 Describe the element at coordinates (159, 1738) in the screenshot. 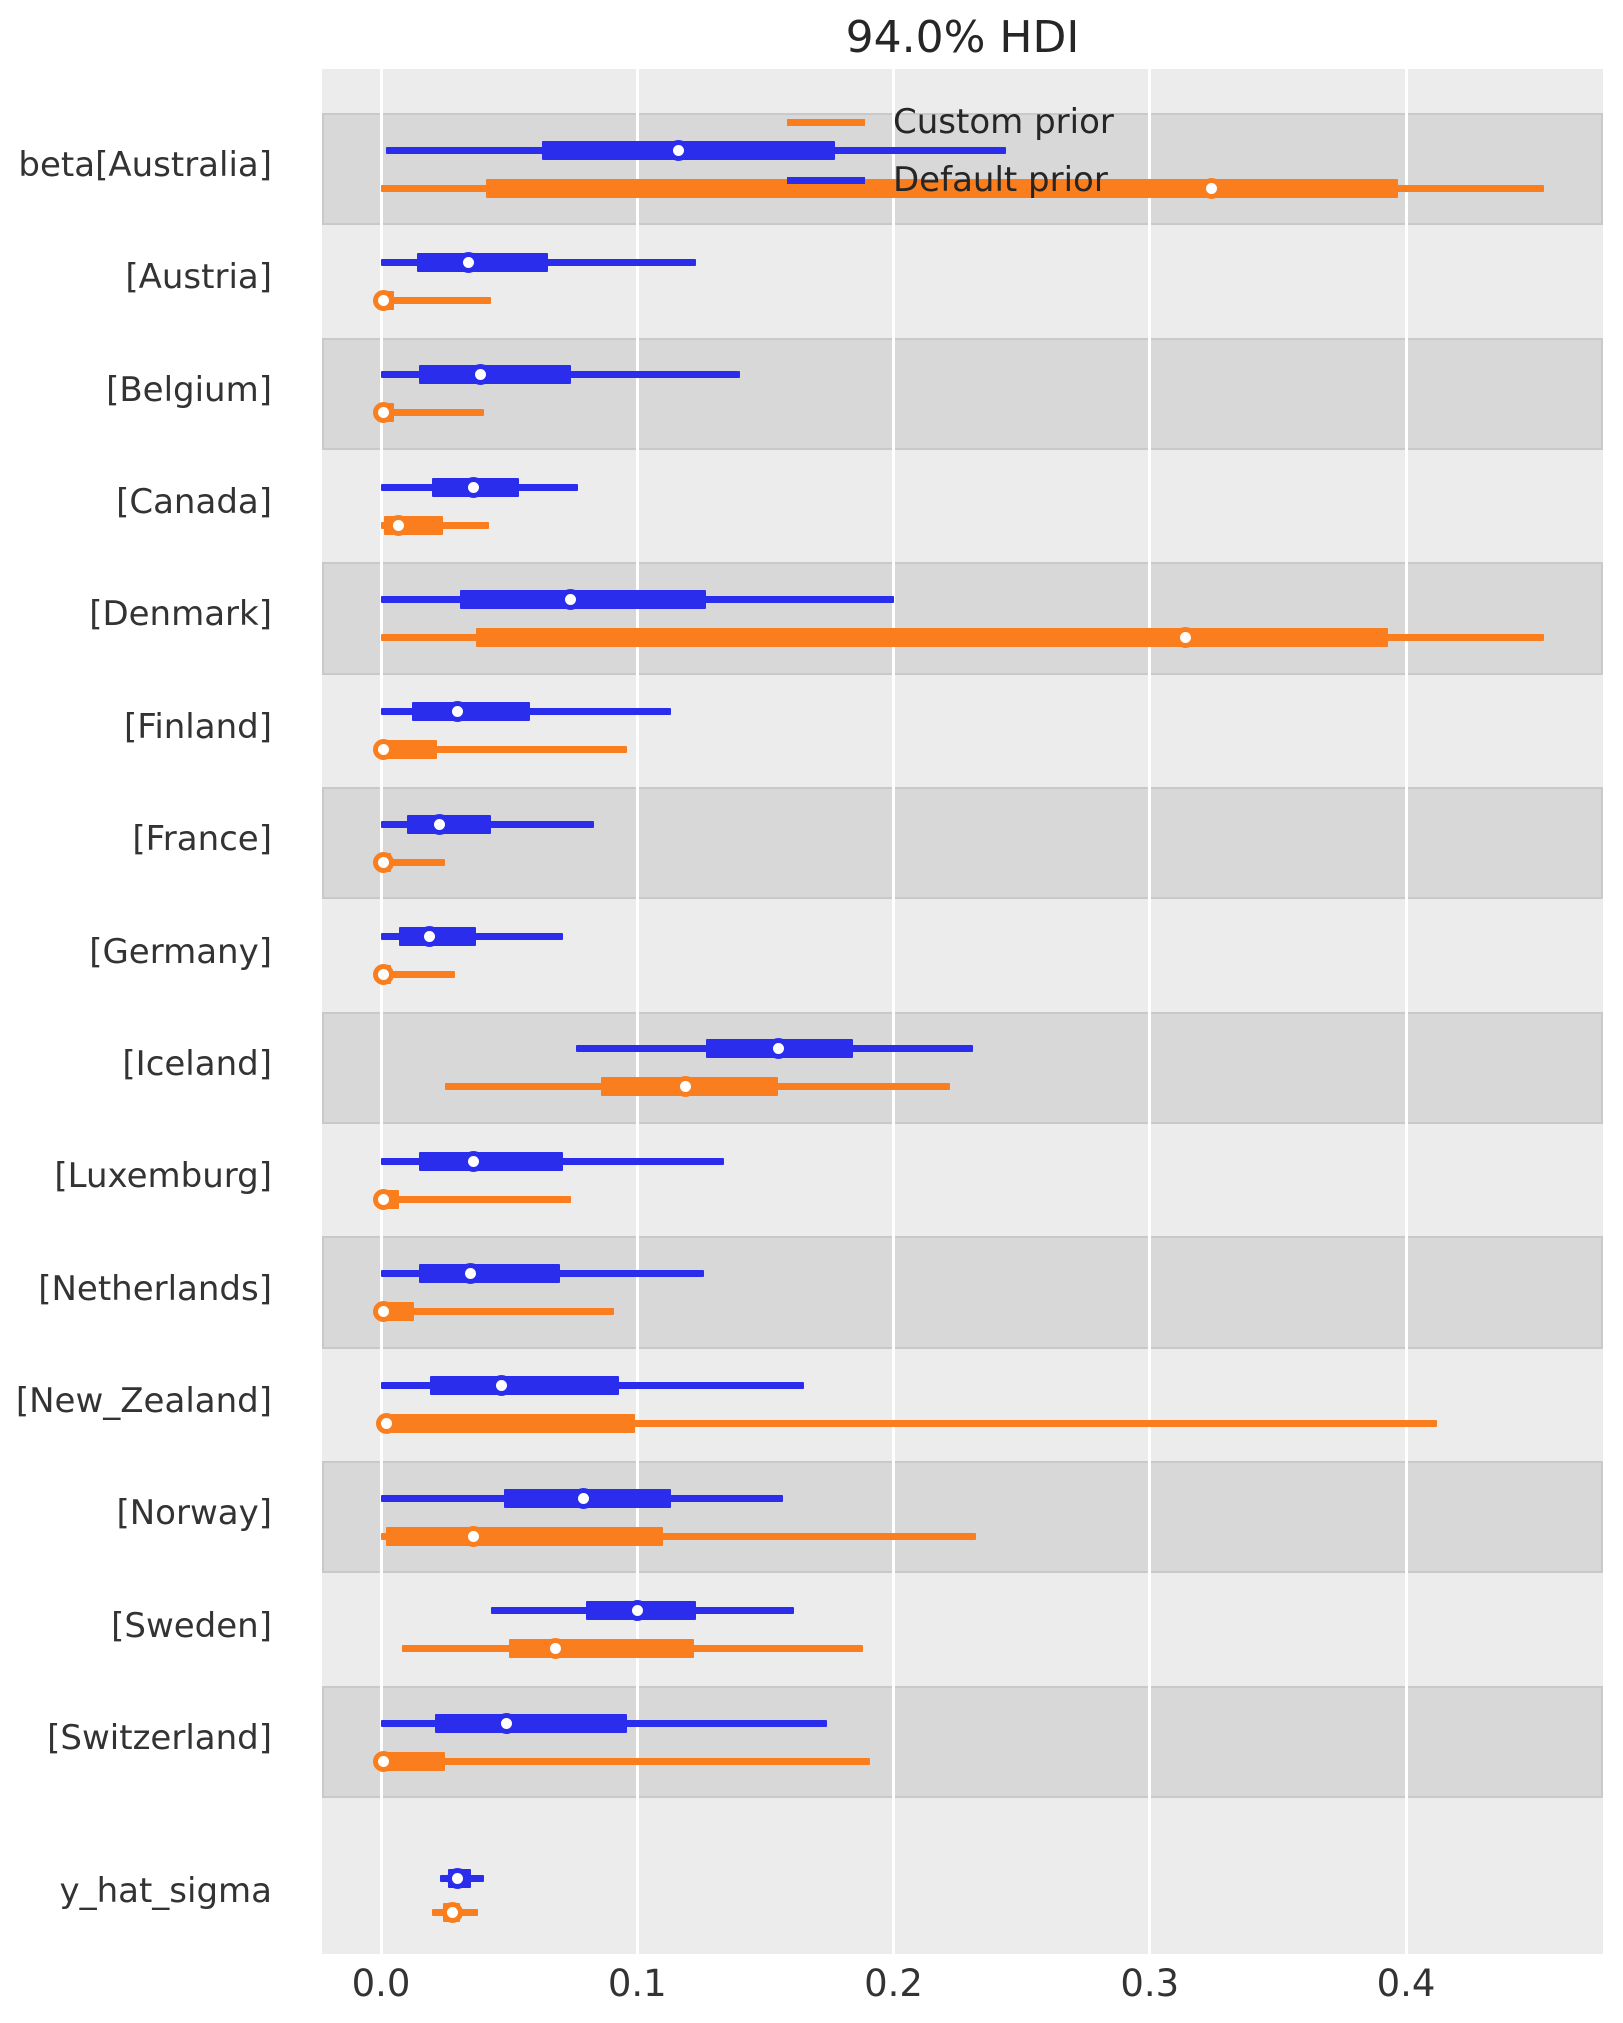

I see `row-label: [Switzerland]` at that location.